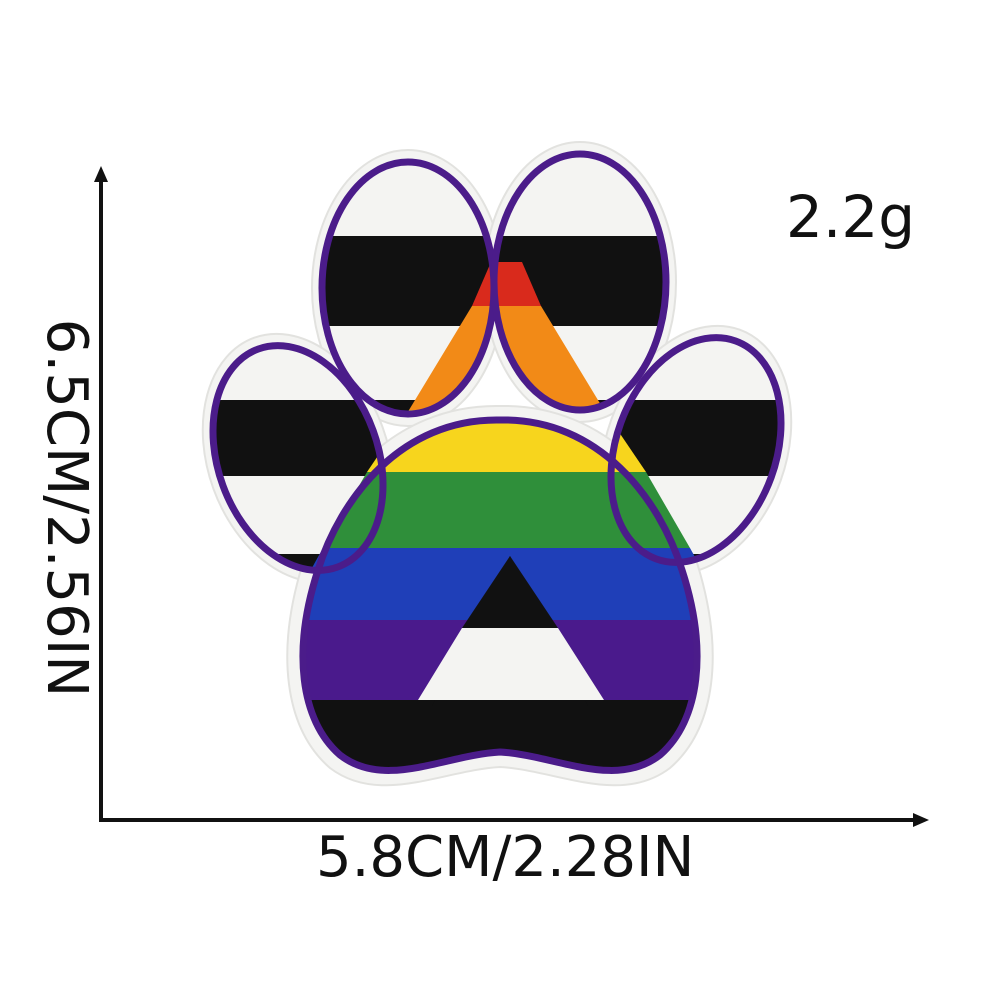  What do you see at coordinates (696, 450) in the screenshot?
I see `toe-outline-far-right` at bounding box center [696, 450].